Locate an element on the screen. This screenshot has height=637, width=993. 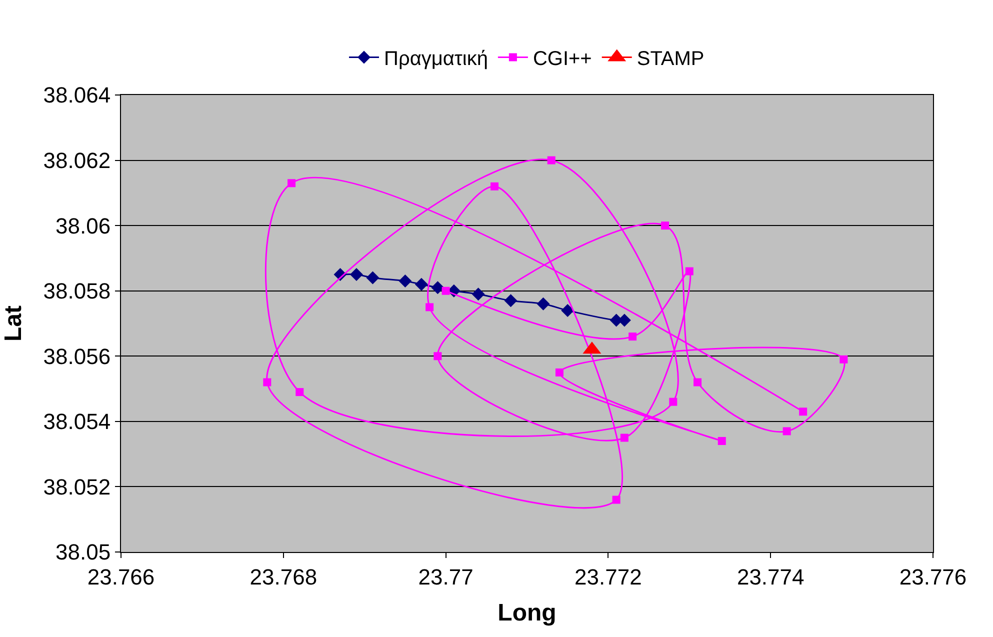
legend-label: Πραγματική is located at coordinates (436, 59).